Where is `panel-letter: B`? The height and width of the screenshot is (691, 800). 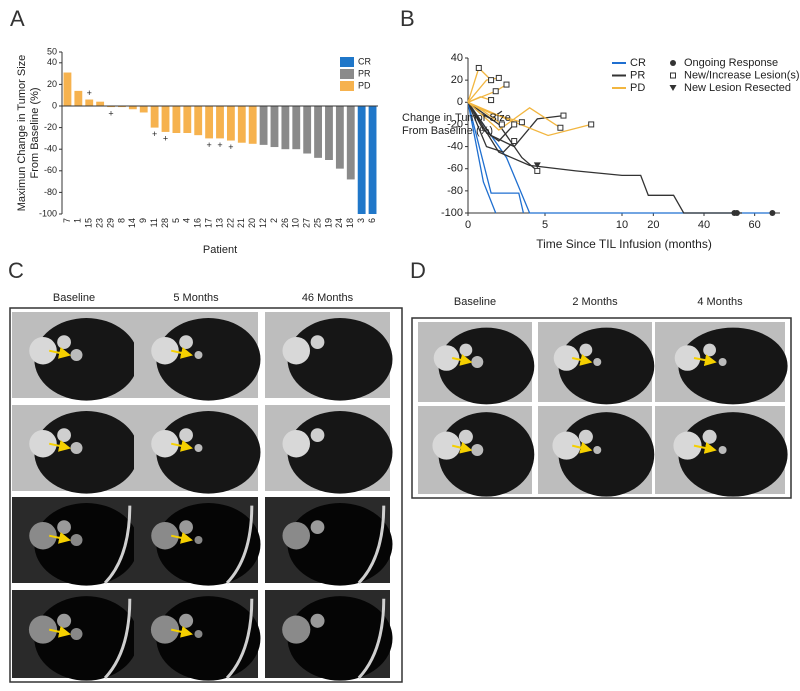 panel-letter: B is located at coordinates (407, 18).